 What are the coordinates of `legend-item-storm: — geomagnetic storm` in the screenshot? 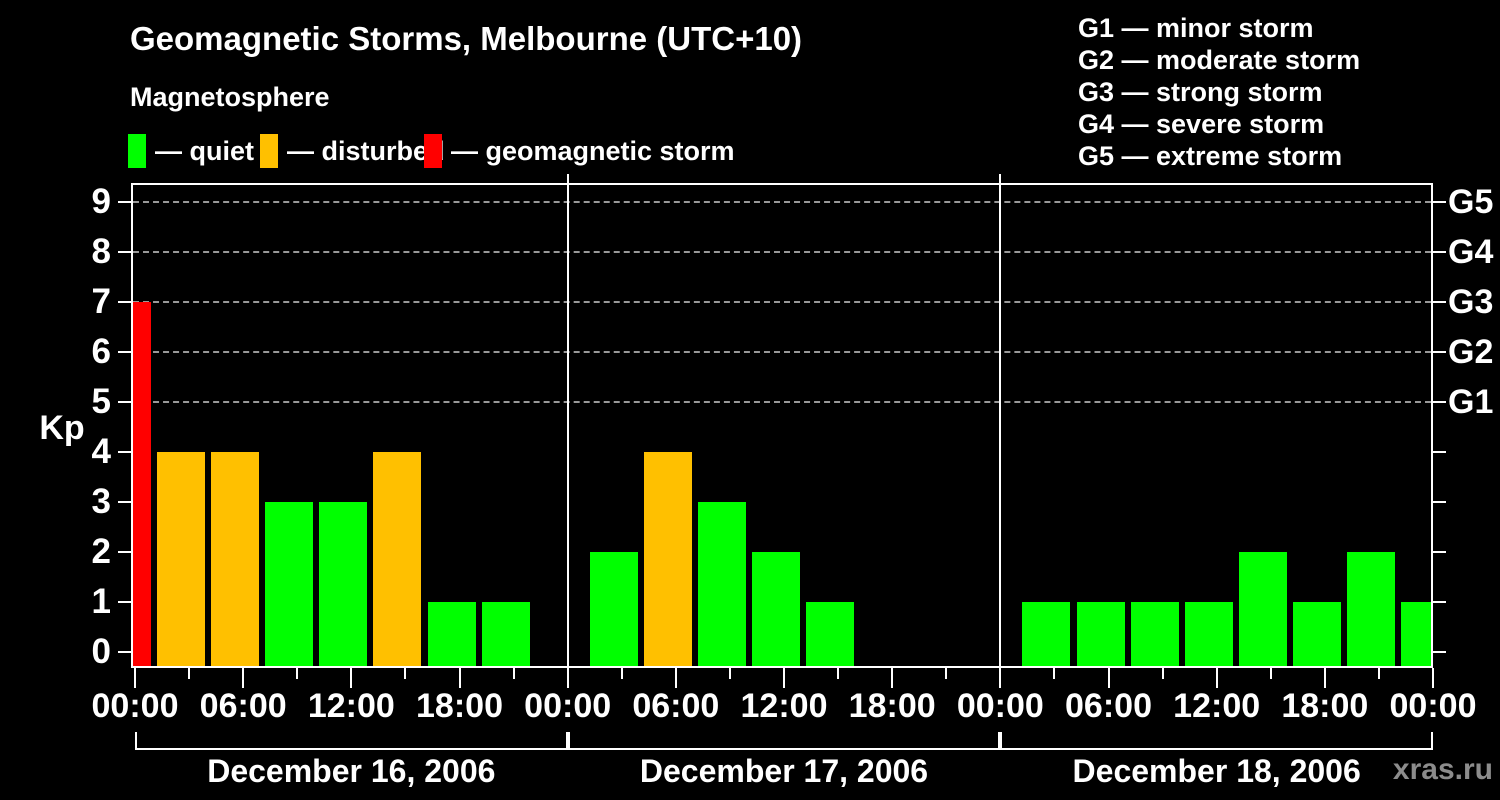 It's located at (579, 151).